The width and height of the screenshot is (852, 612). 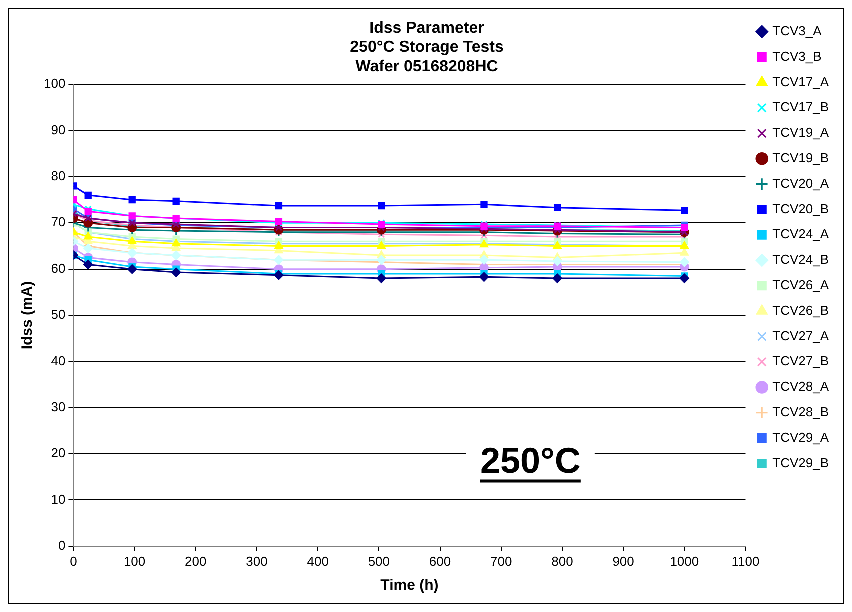 What do you see at coordinates (74, 561) in the screenshot?
I see `x-tick-label: 0` at bounding box center [74, 561].